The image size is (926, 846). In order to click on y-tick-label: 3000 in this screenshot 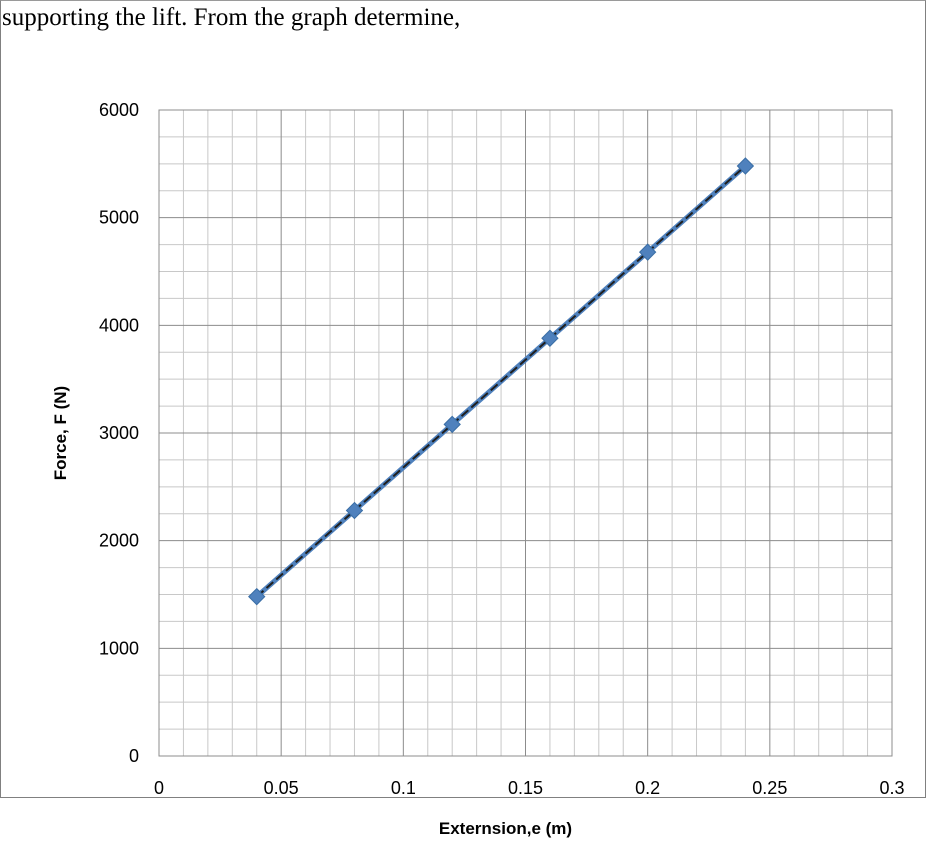, I will do `click(119, 433)`.